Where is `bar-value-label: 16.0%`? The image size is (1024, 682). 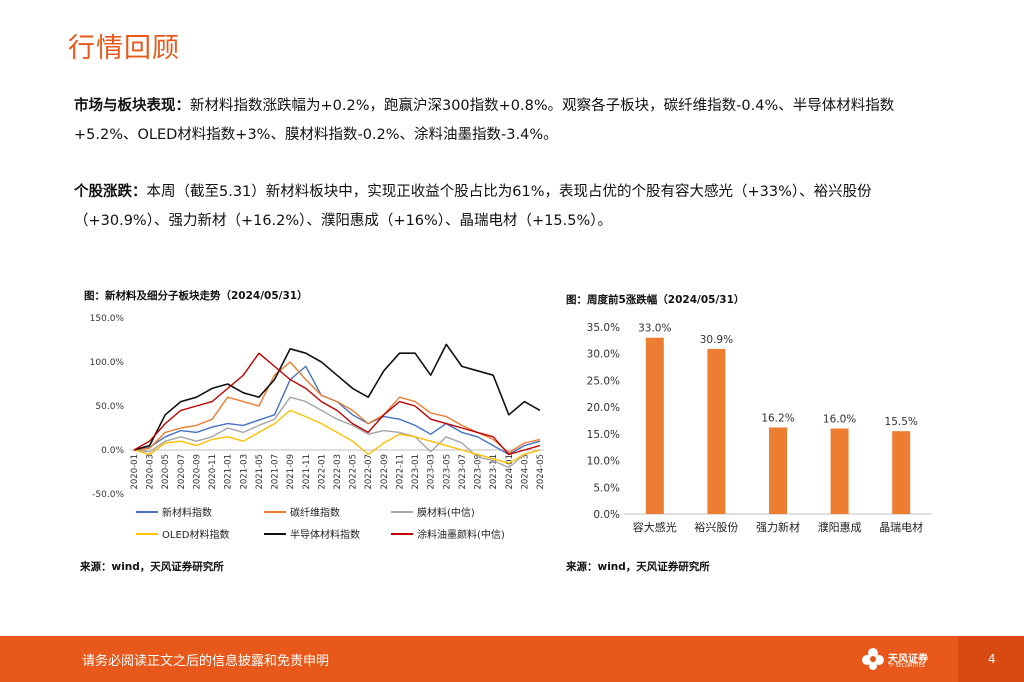
bar-value-label: 16.0% is located at coordinates (839, 420).